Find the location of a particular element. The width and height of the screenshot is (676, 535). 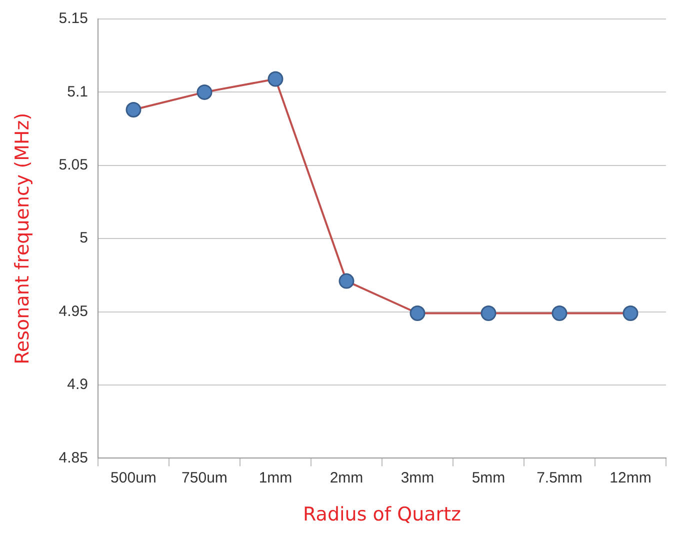

y-tick-label: 4.85 is located at coordinates (73, 457).